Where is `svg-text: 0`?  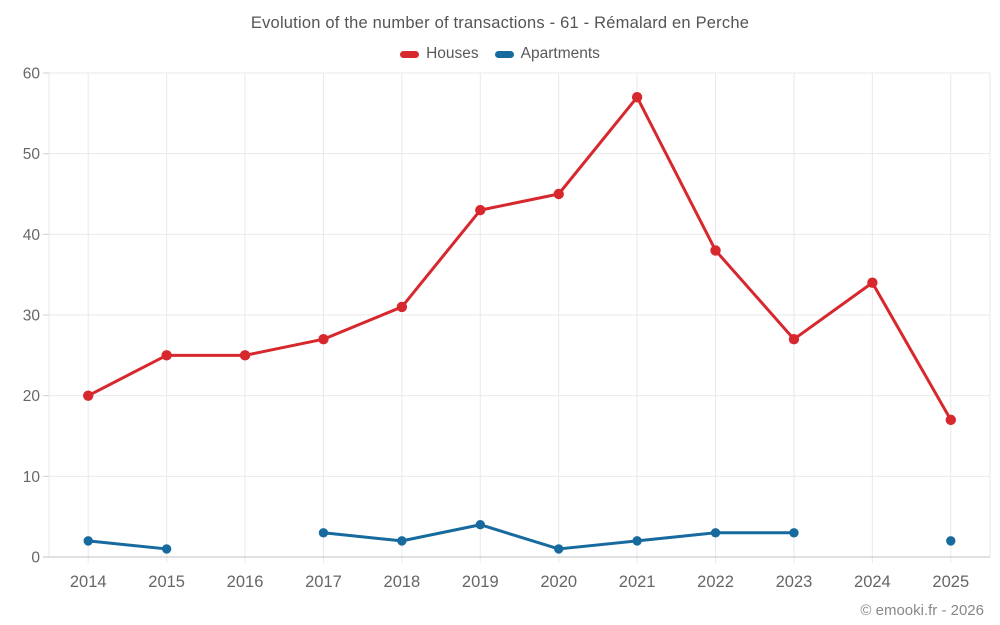
svg-text: 0 is located at coordinates (35, 558).